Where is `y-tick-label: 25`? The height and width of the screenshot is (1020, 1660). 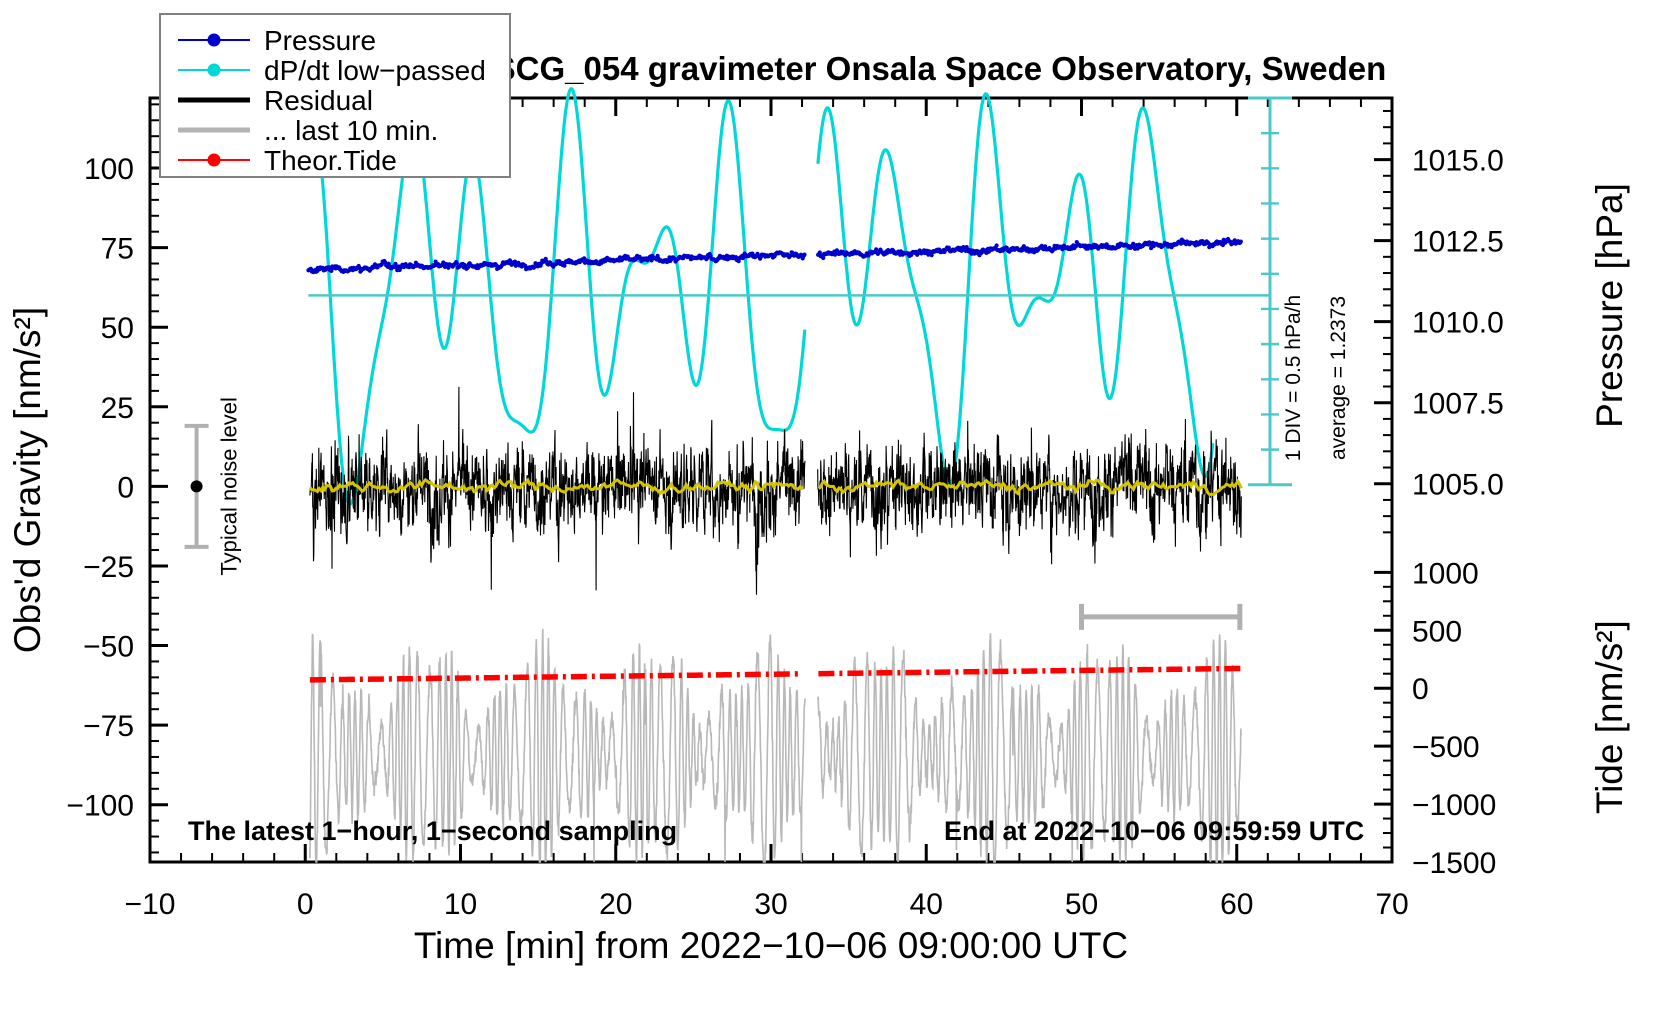 y-tick-label: 25 is located at coordinates (117, 408).